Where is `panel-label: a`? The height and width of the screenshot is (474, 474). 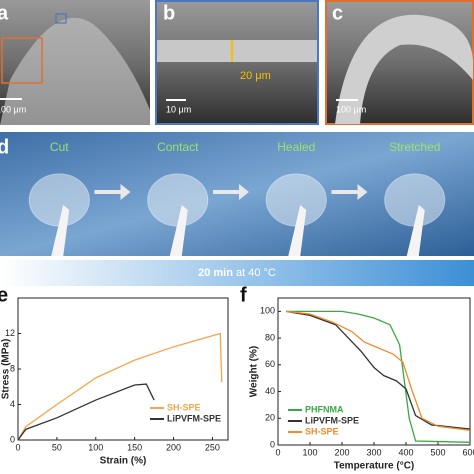 panel-label: a is located at coordinates (4, 13).